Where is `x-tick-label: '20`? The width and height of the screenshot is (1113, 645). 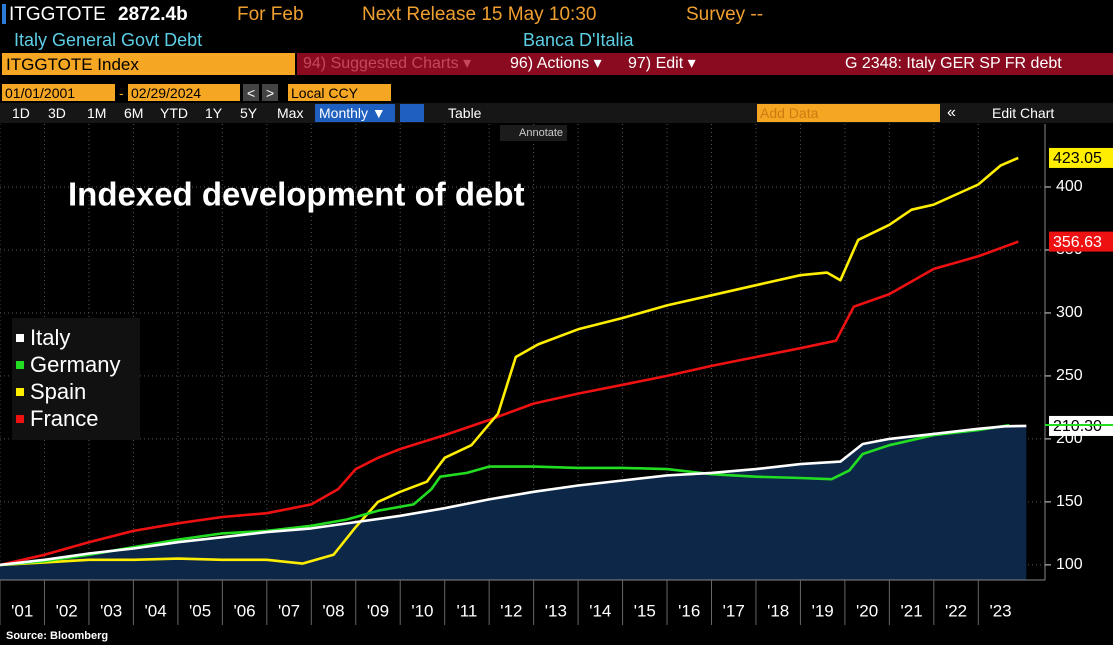
x-tick-label: '20 is located at coordinates (867, 610).